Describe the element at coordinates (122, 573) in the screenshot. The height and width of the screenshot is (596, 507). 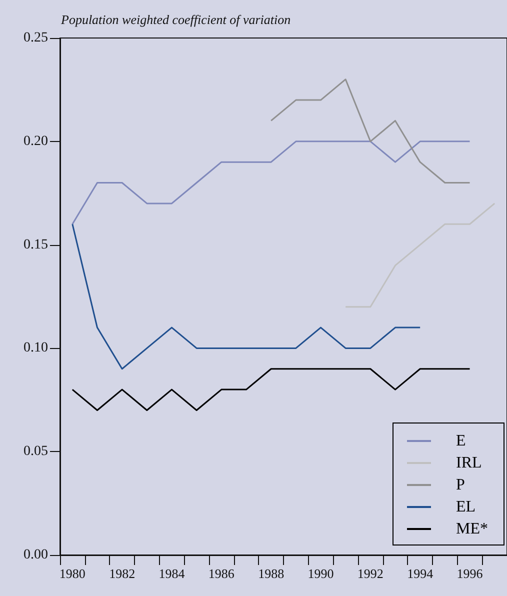
I see `x-tick-label: 1982` at that location.